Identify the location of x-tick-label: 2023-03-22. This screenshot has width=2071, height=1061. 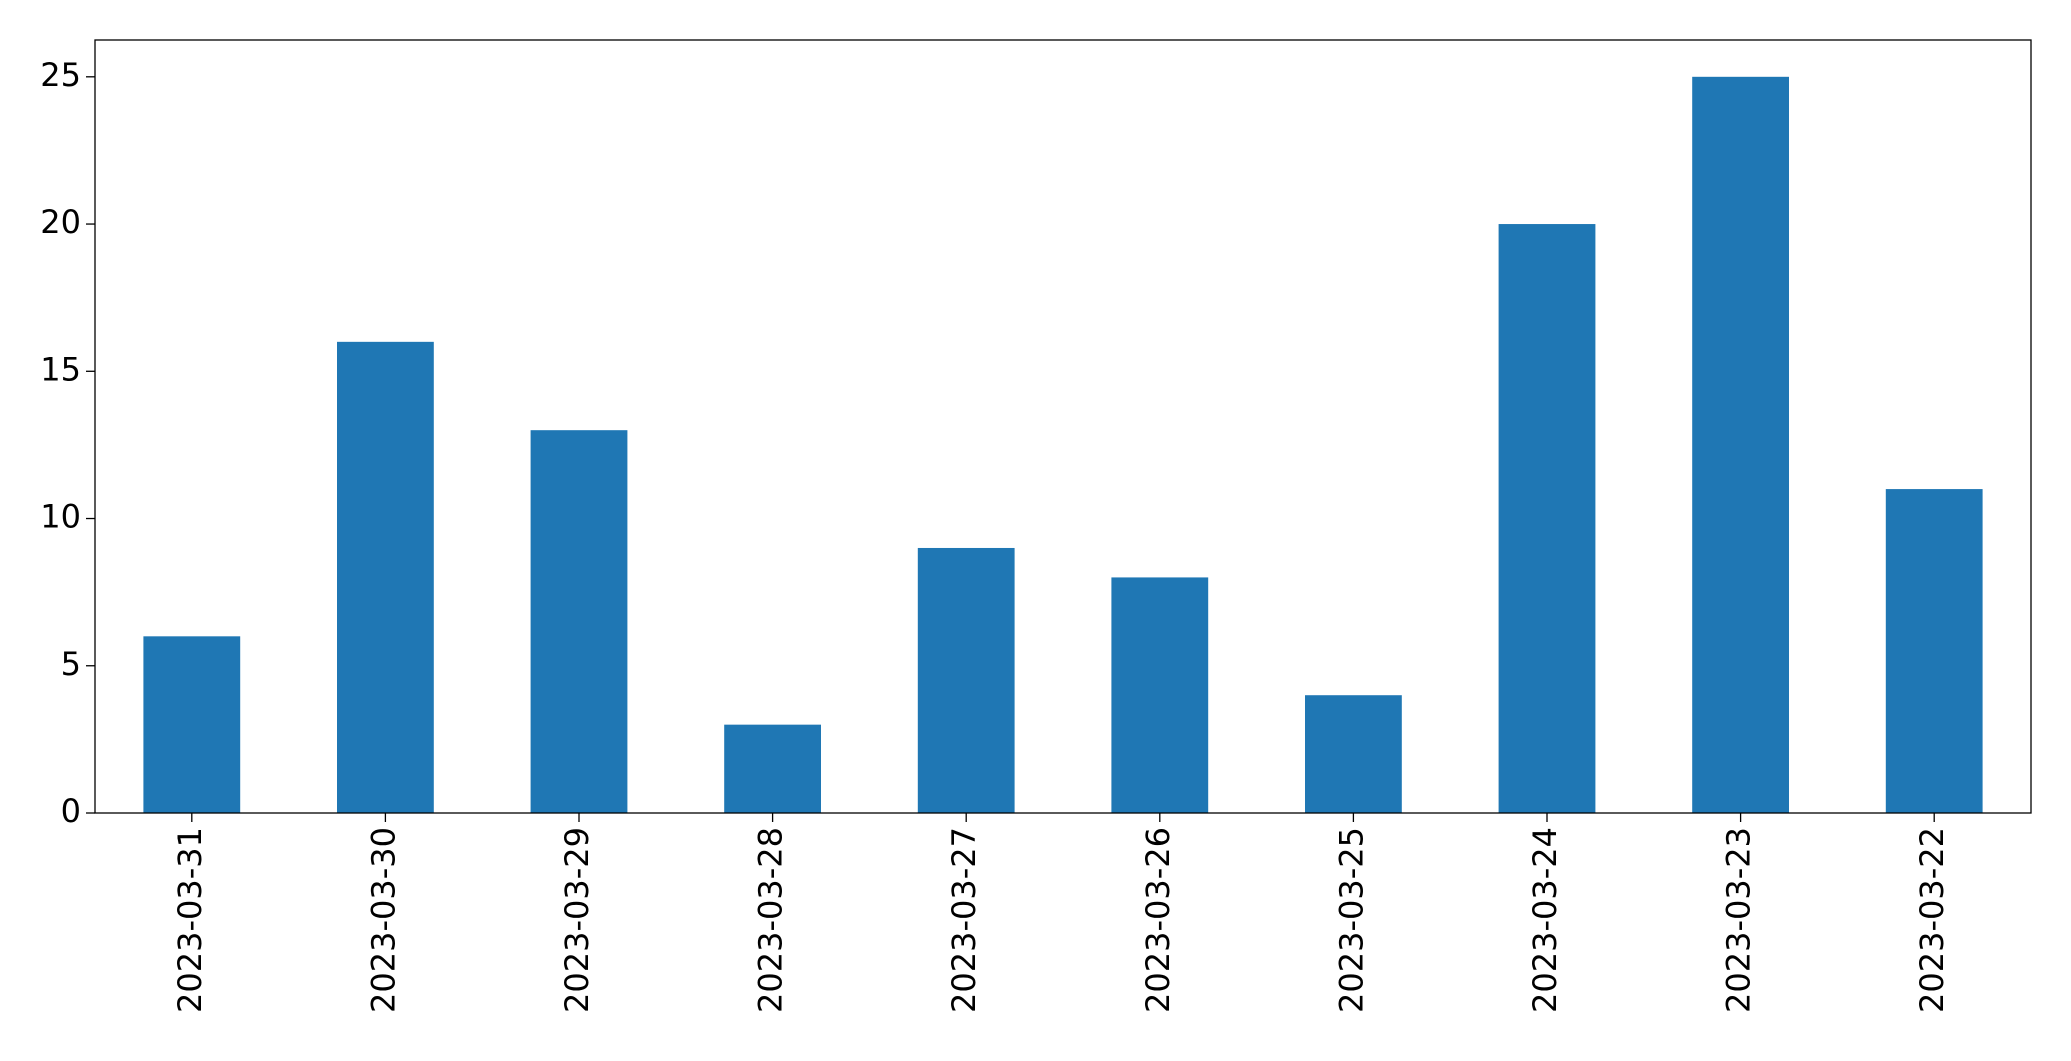
(1932, 920).